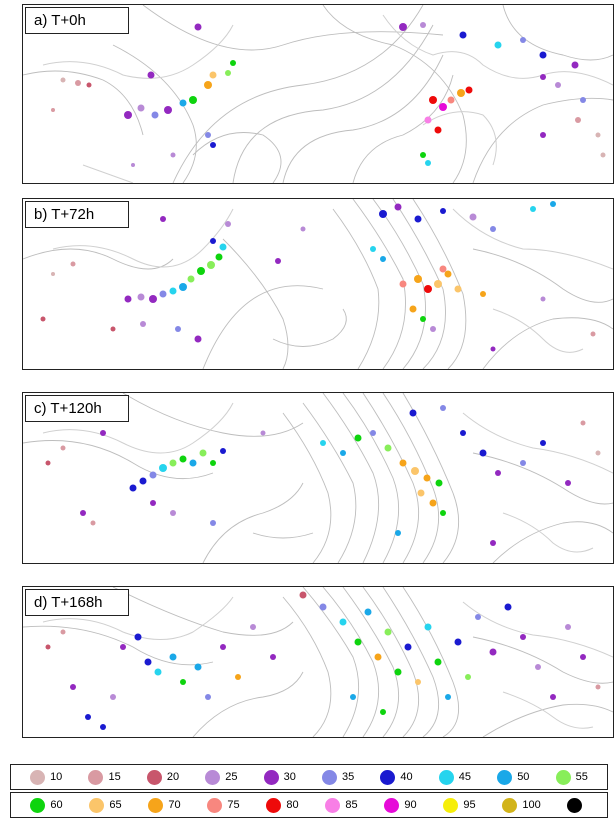 Image resolution: width=615 pixels, height=818 pixels. Describe the element at coordinates (105, 805) in the screenshot. I see `legend-item: 65` at that location.